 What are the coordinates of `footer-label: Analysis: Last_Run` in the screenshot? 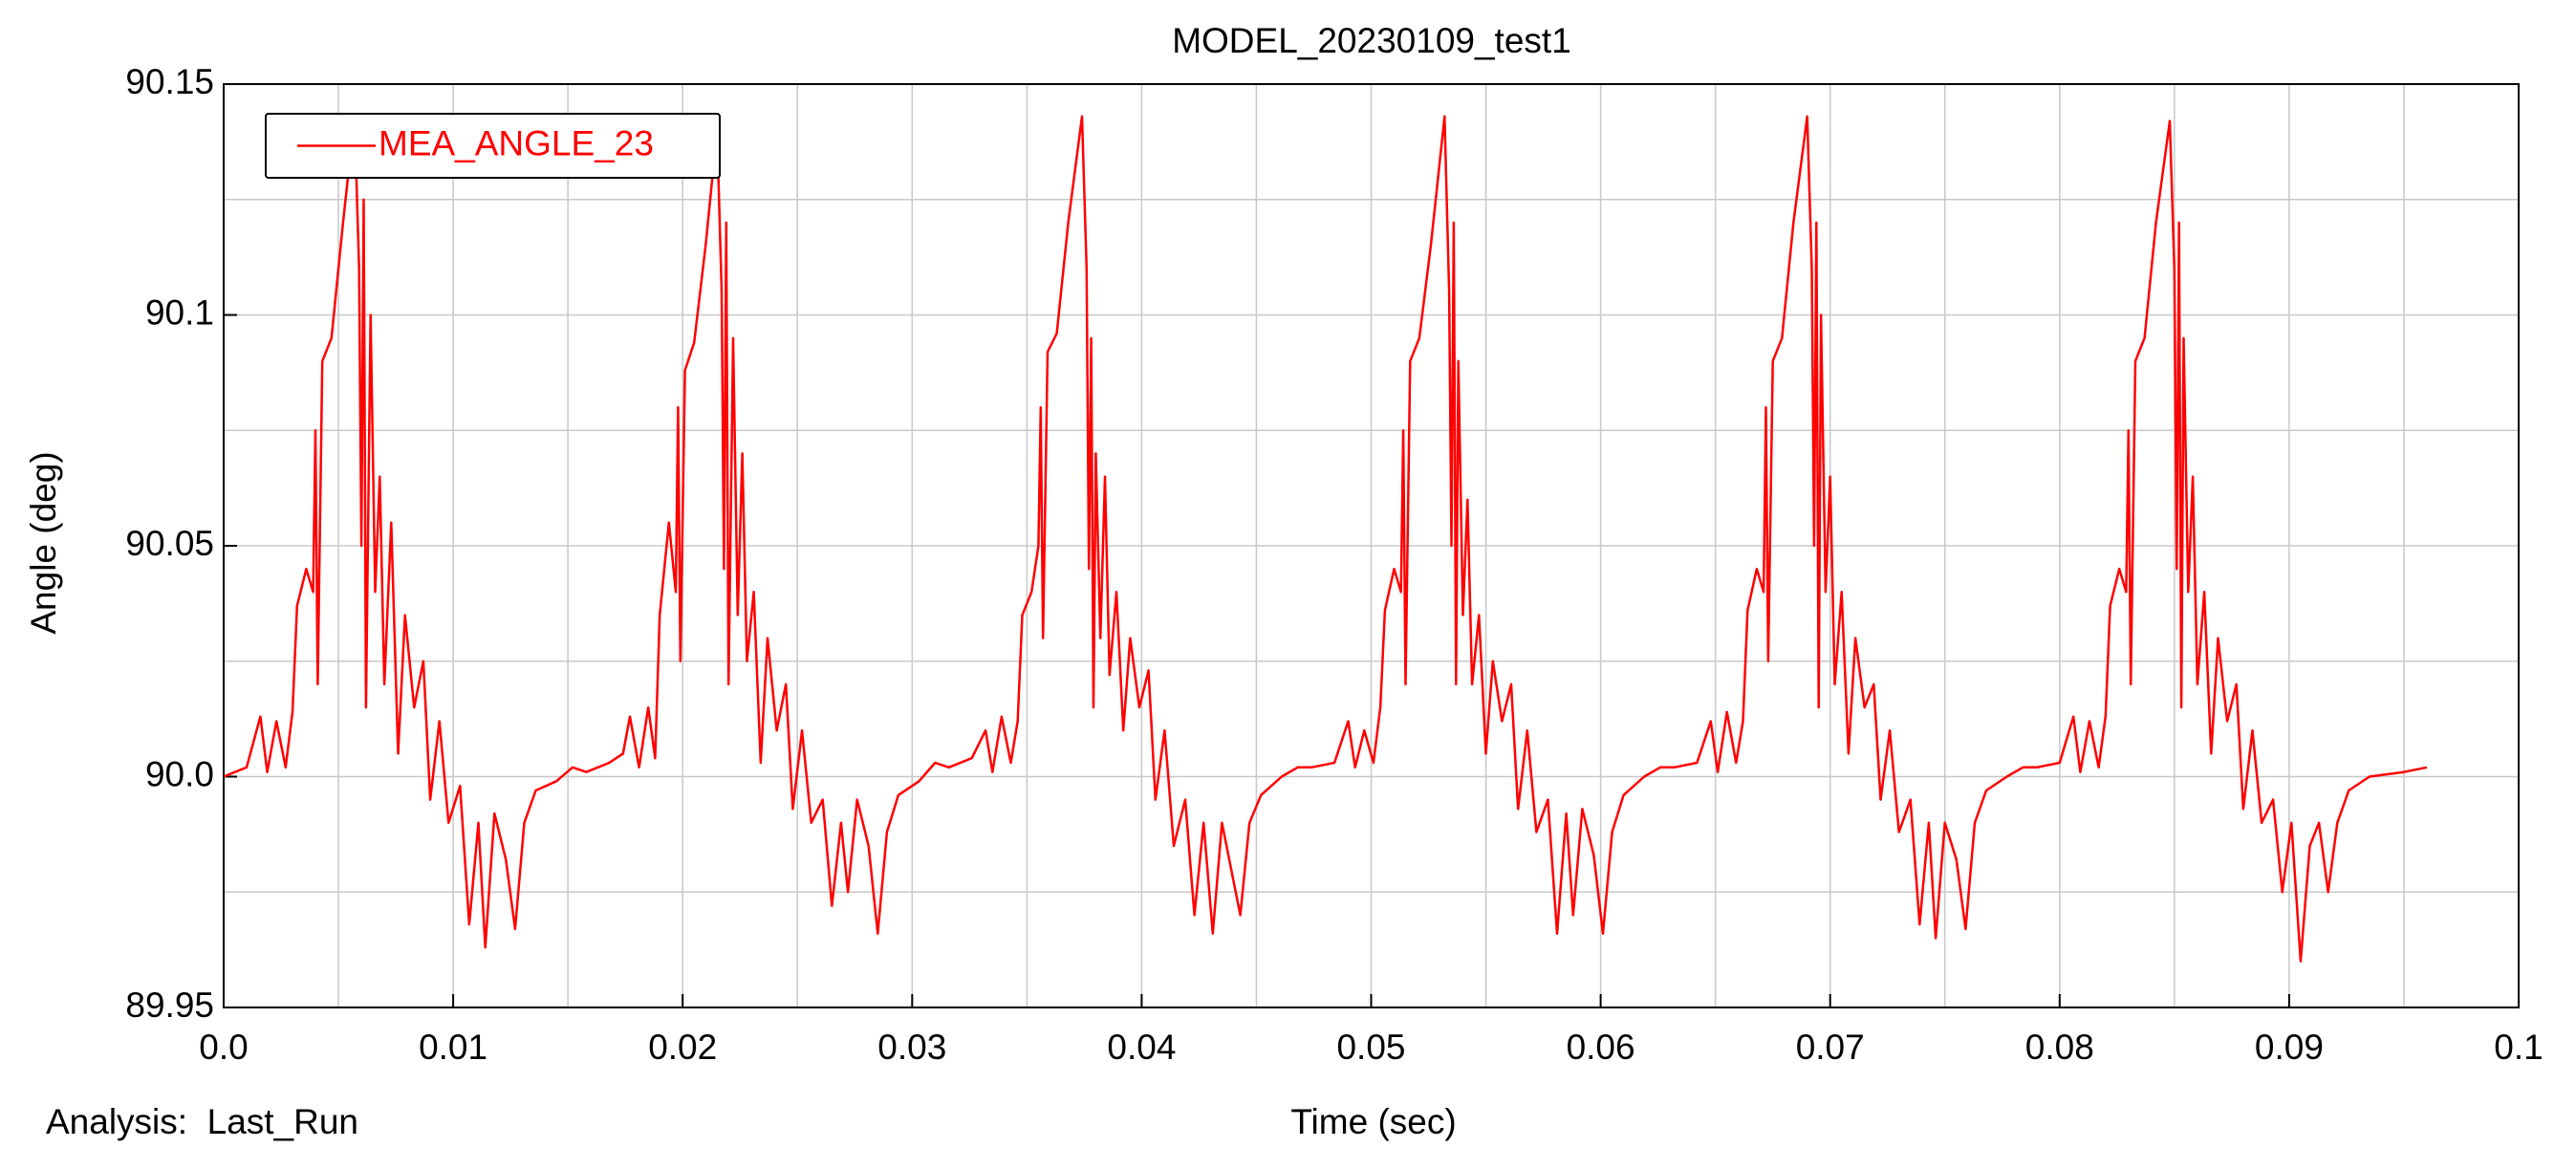 It's located at (202, 1121).